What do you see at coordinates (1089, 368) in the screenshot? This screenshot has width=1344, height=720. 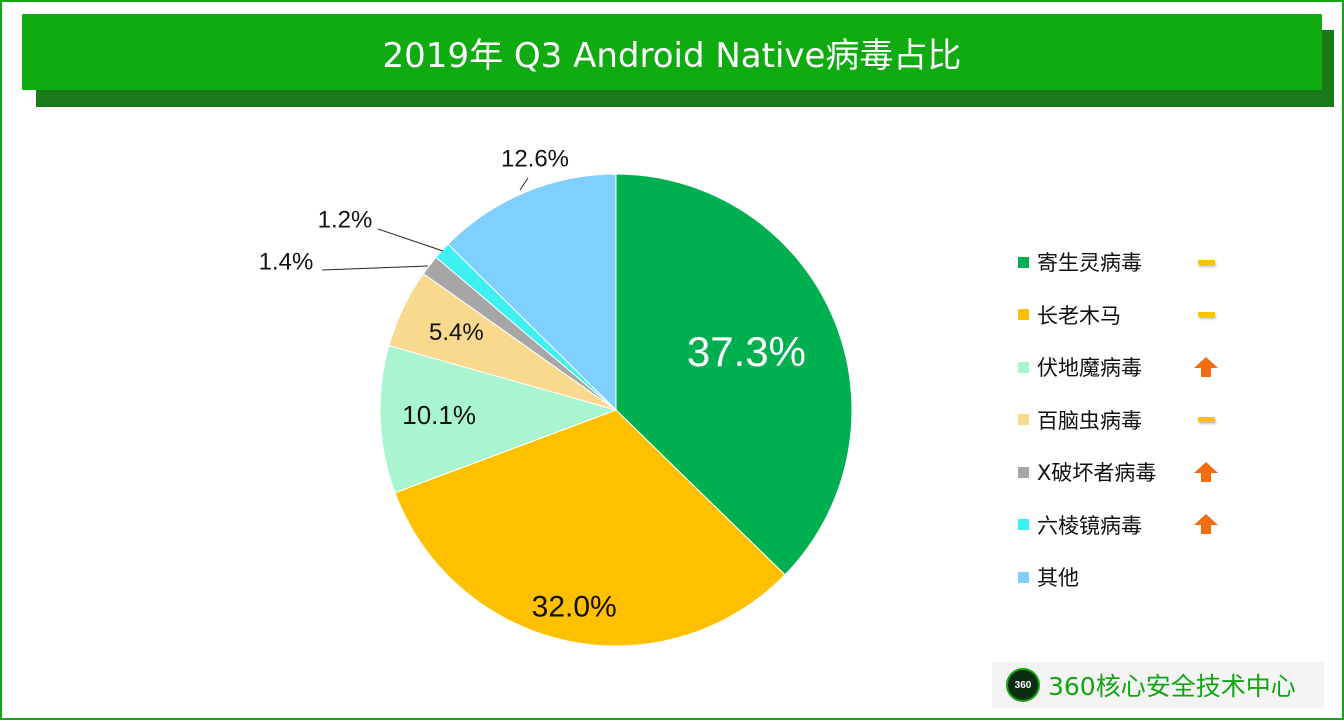 I see `legend-label: 伏地魔病毒` at bounding box center [1089, 368].